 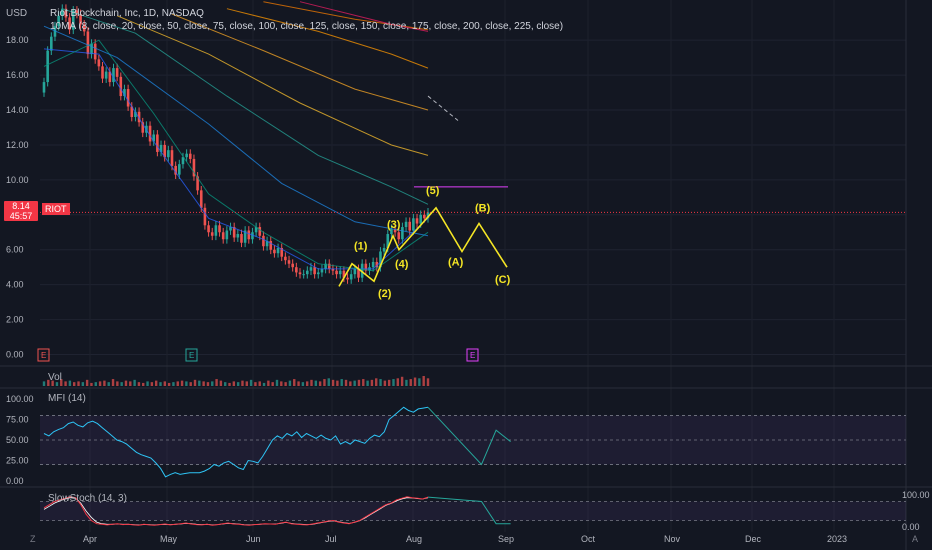 I want to click on wave-label: (B), so click(x=483, y=209).